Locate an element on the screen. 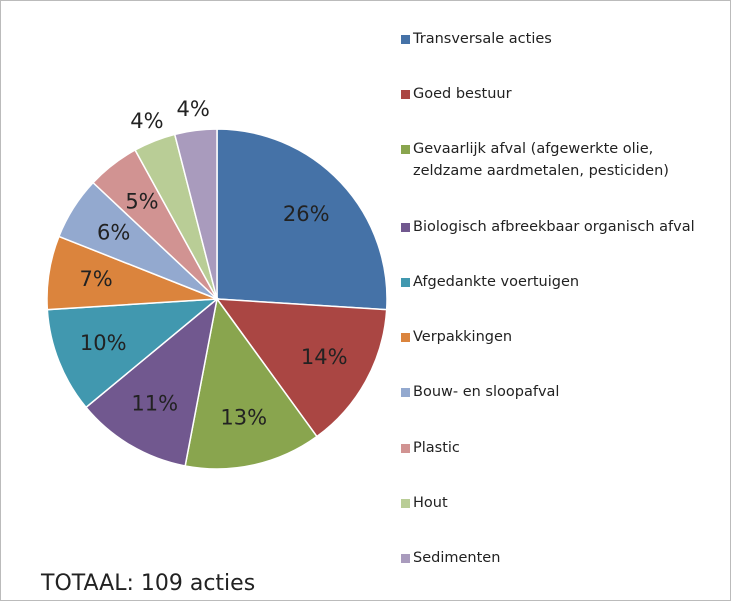  legend-item: Sedimenten is located at coordinates (561, 558).